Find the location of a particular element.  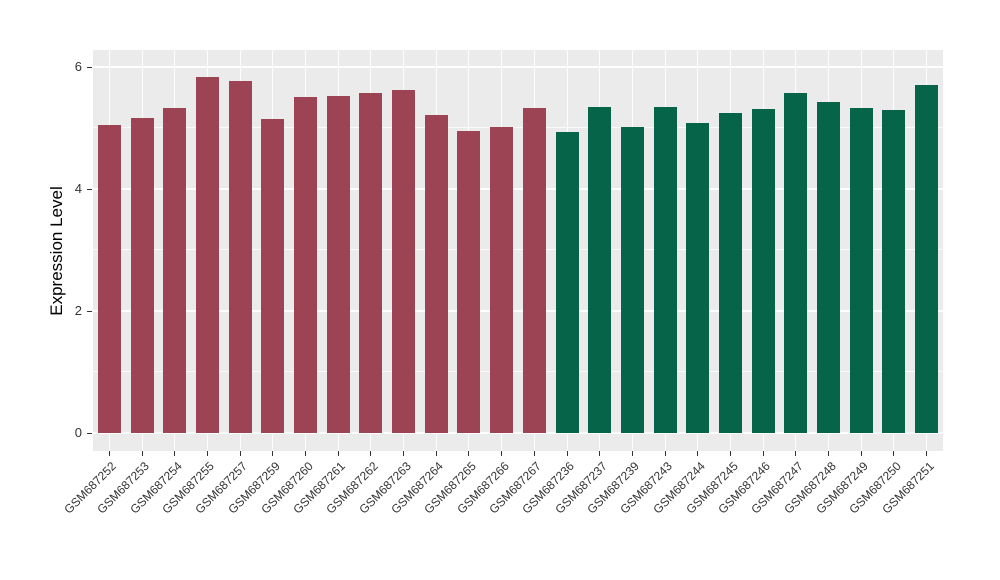

y-axis-title: Expression Level is located at coordinates (56, 251).